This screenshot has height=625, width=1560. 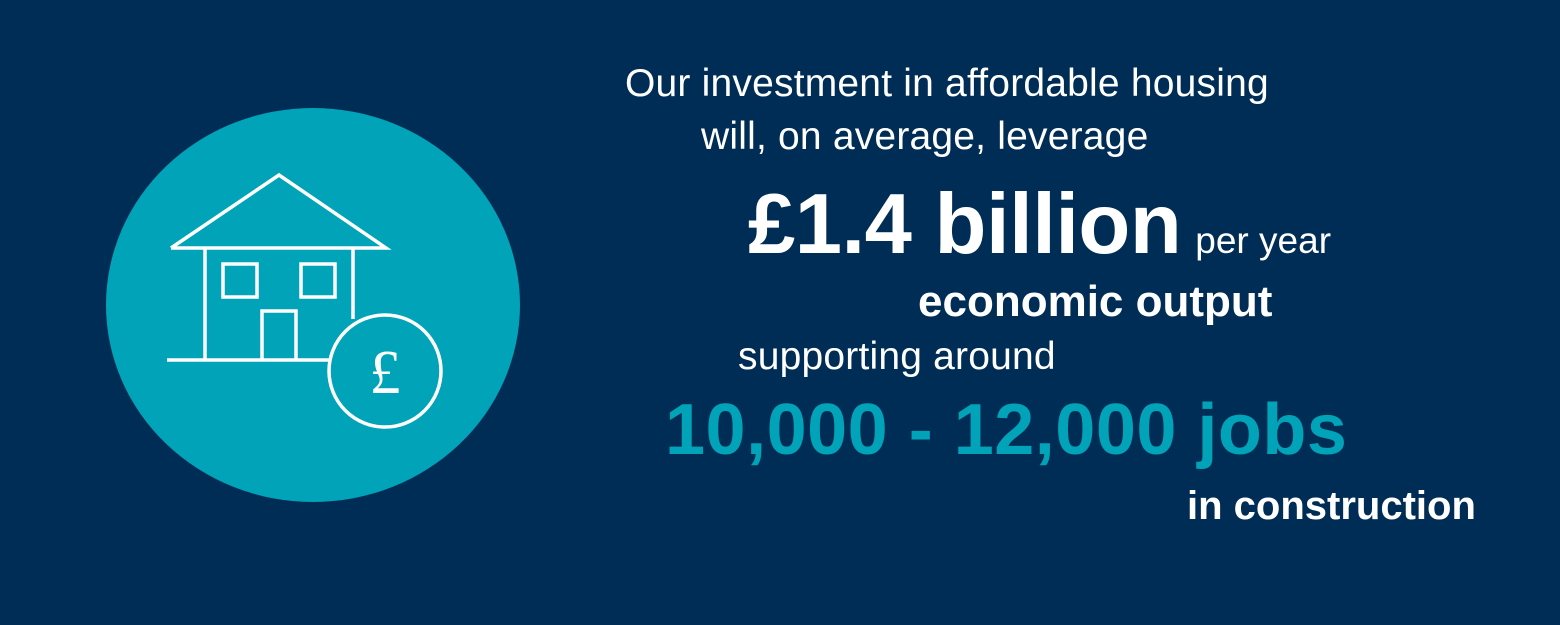 What do you see at coordinates (1331, 506) in the screenshot?
I see `in-construction-label: in construction` at bounding box center [1331, 506].